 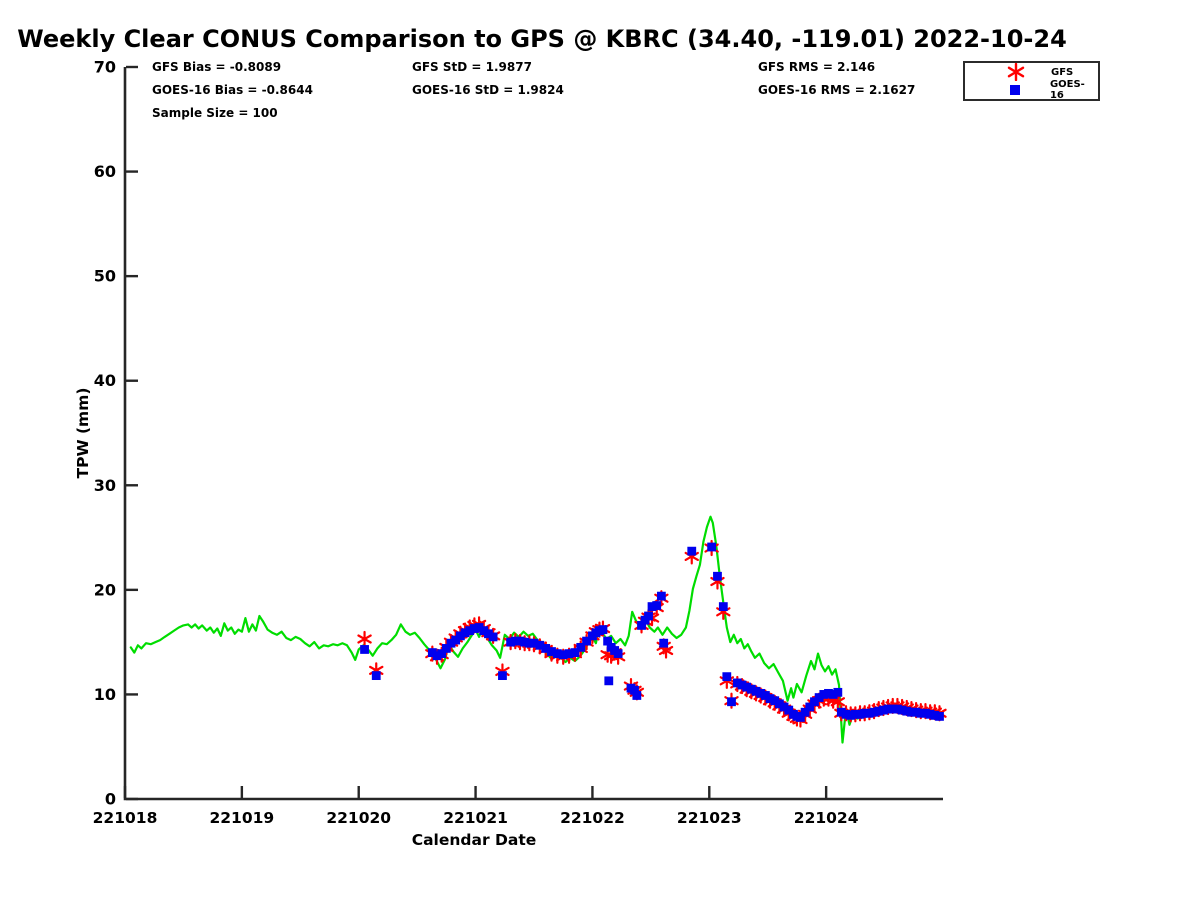 What do you see at coordinates (1015, 90) in the screenshot?
I see `square-icon` at bounding box center [1015, 90].